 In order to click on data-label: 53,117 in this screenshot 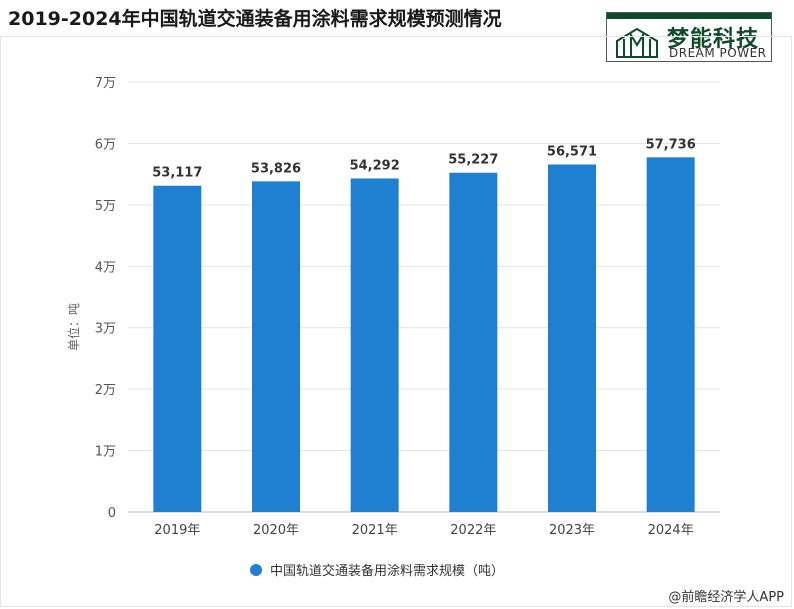, I will do `click(177, 173)`.